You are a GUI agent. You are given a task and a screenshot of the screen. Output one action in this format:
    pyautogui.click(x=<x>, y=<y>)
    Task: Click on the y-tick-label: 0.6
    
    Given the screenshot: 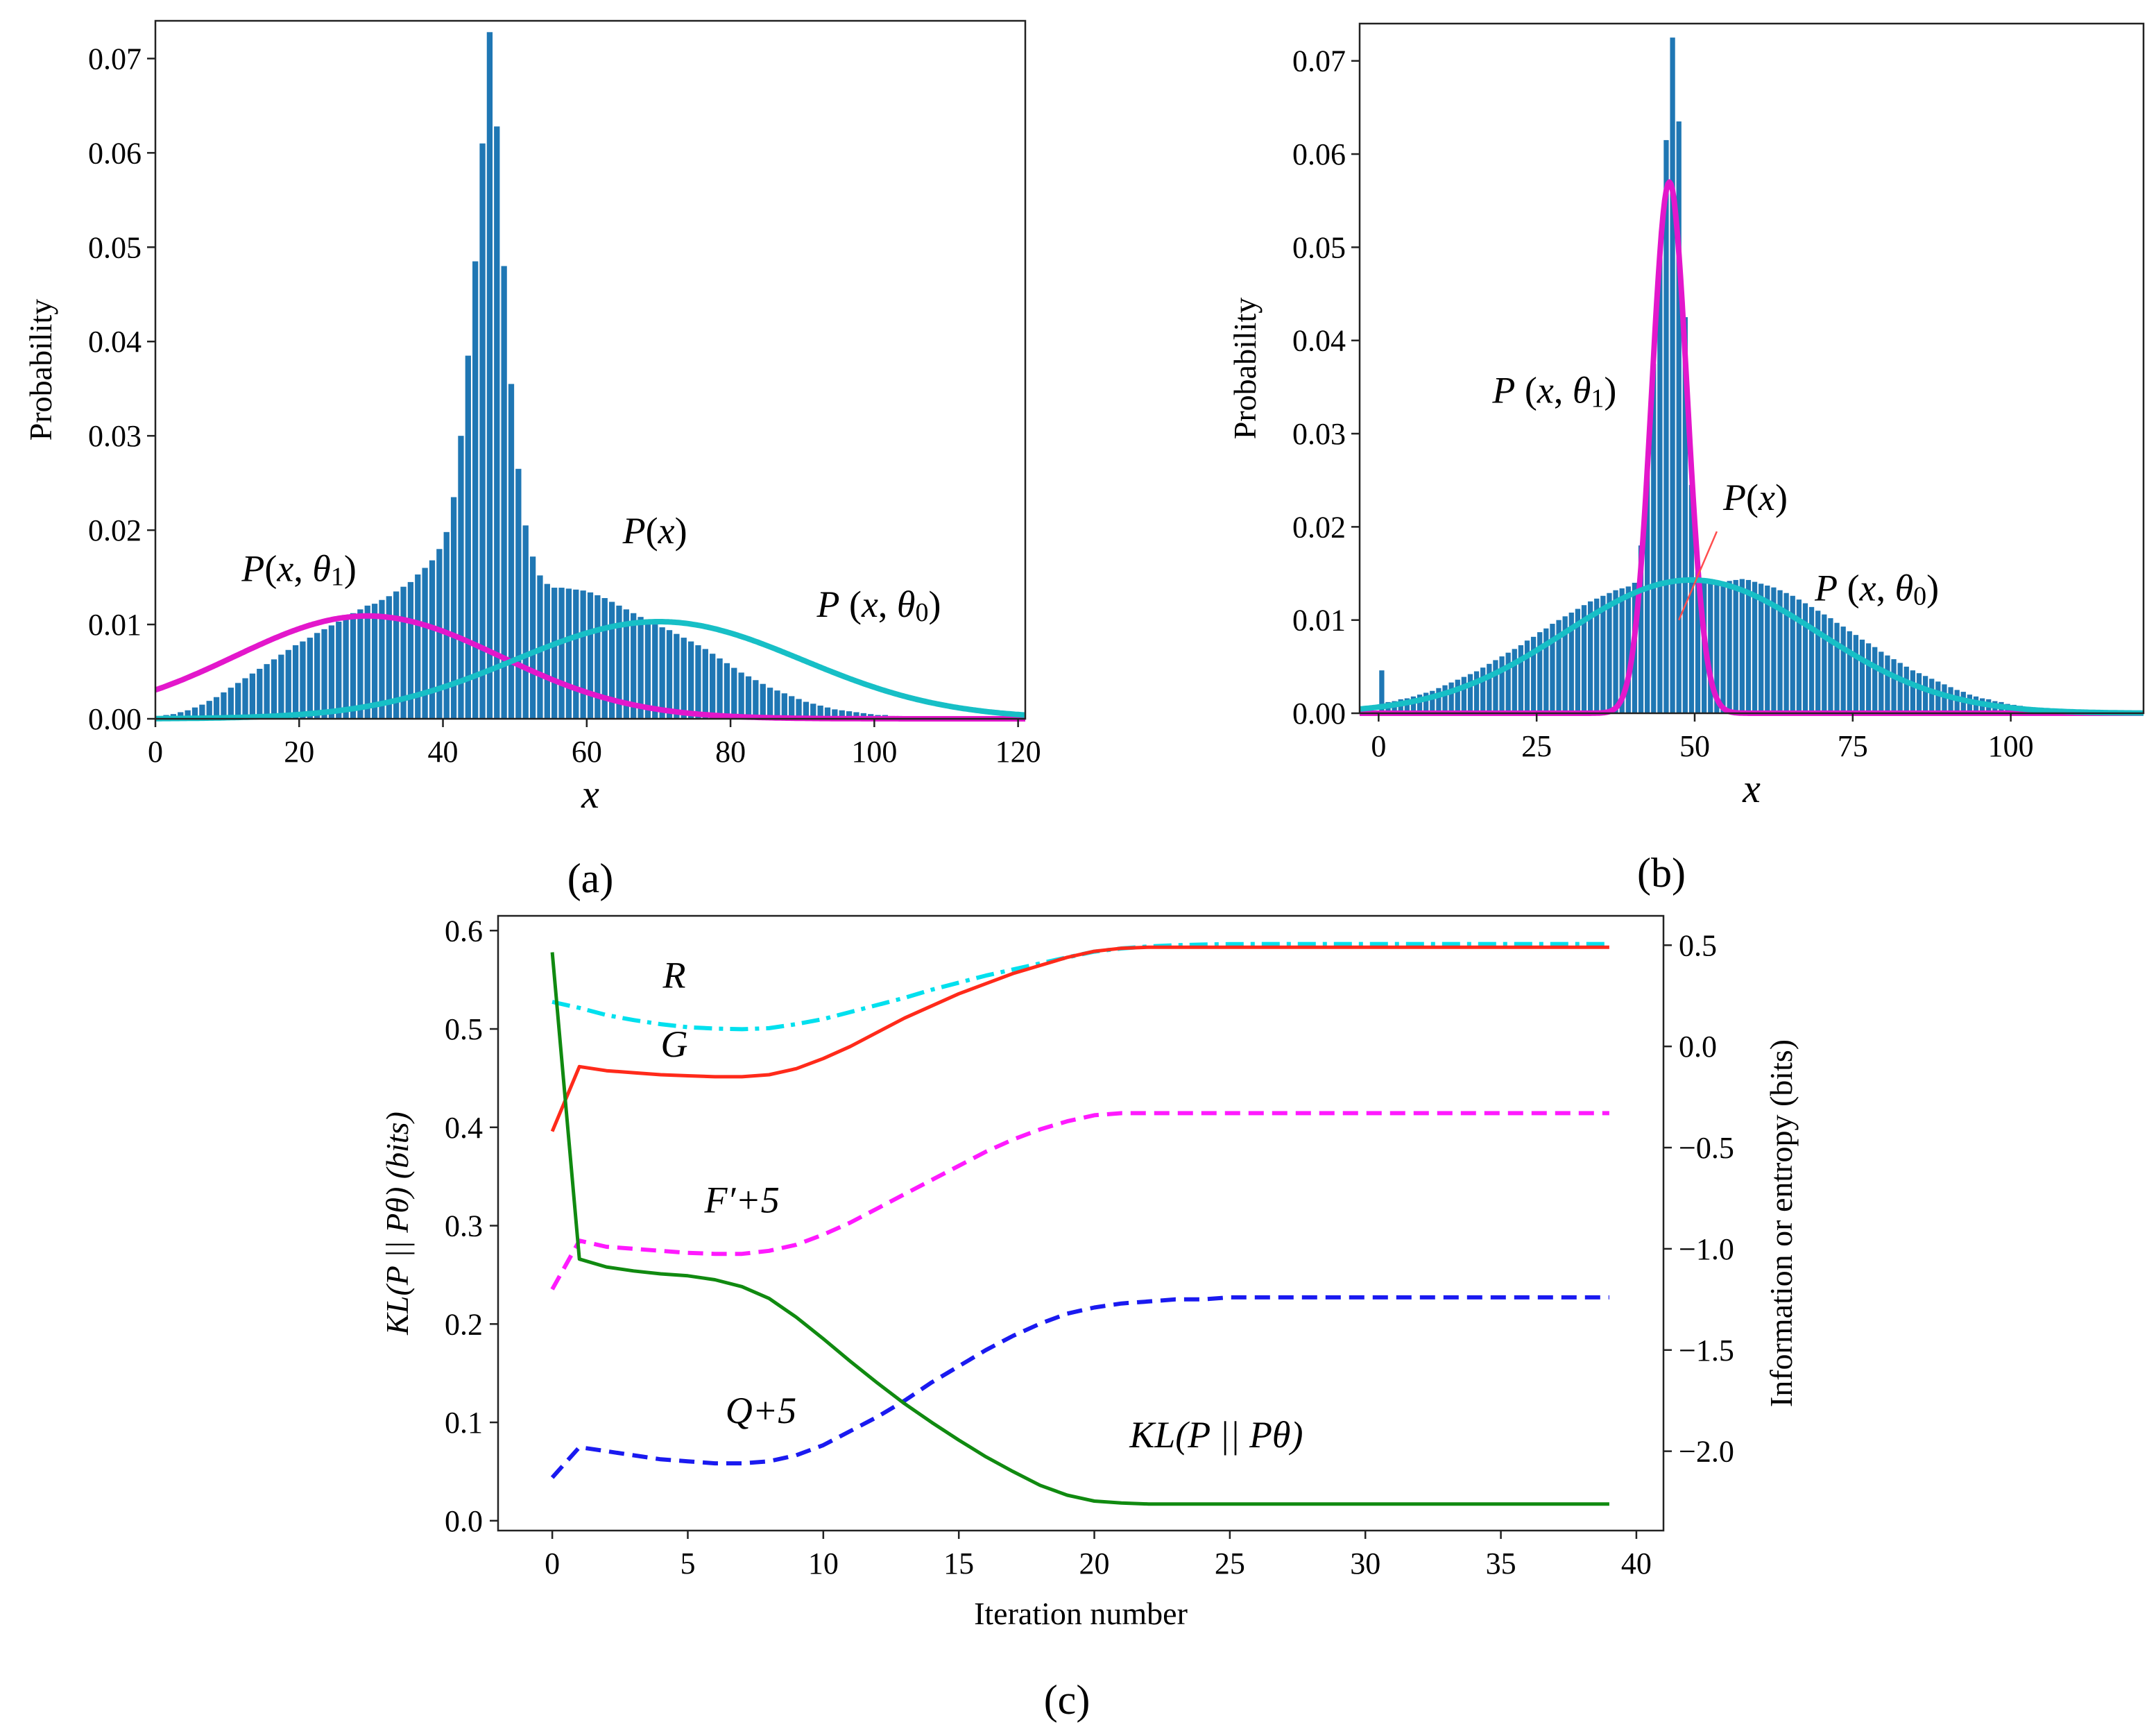 What is the action you would take?
    pyautogui.click(x=464, y=931)
    